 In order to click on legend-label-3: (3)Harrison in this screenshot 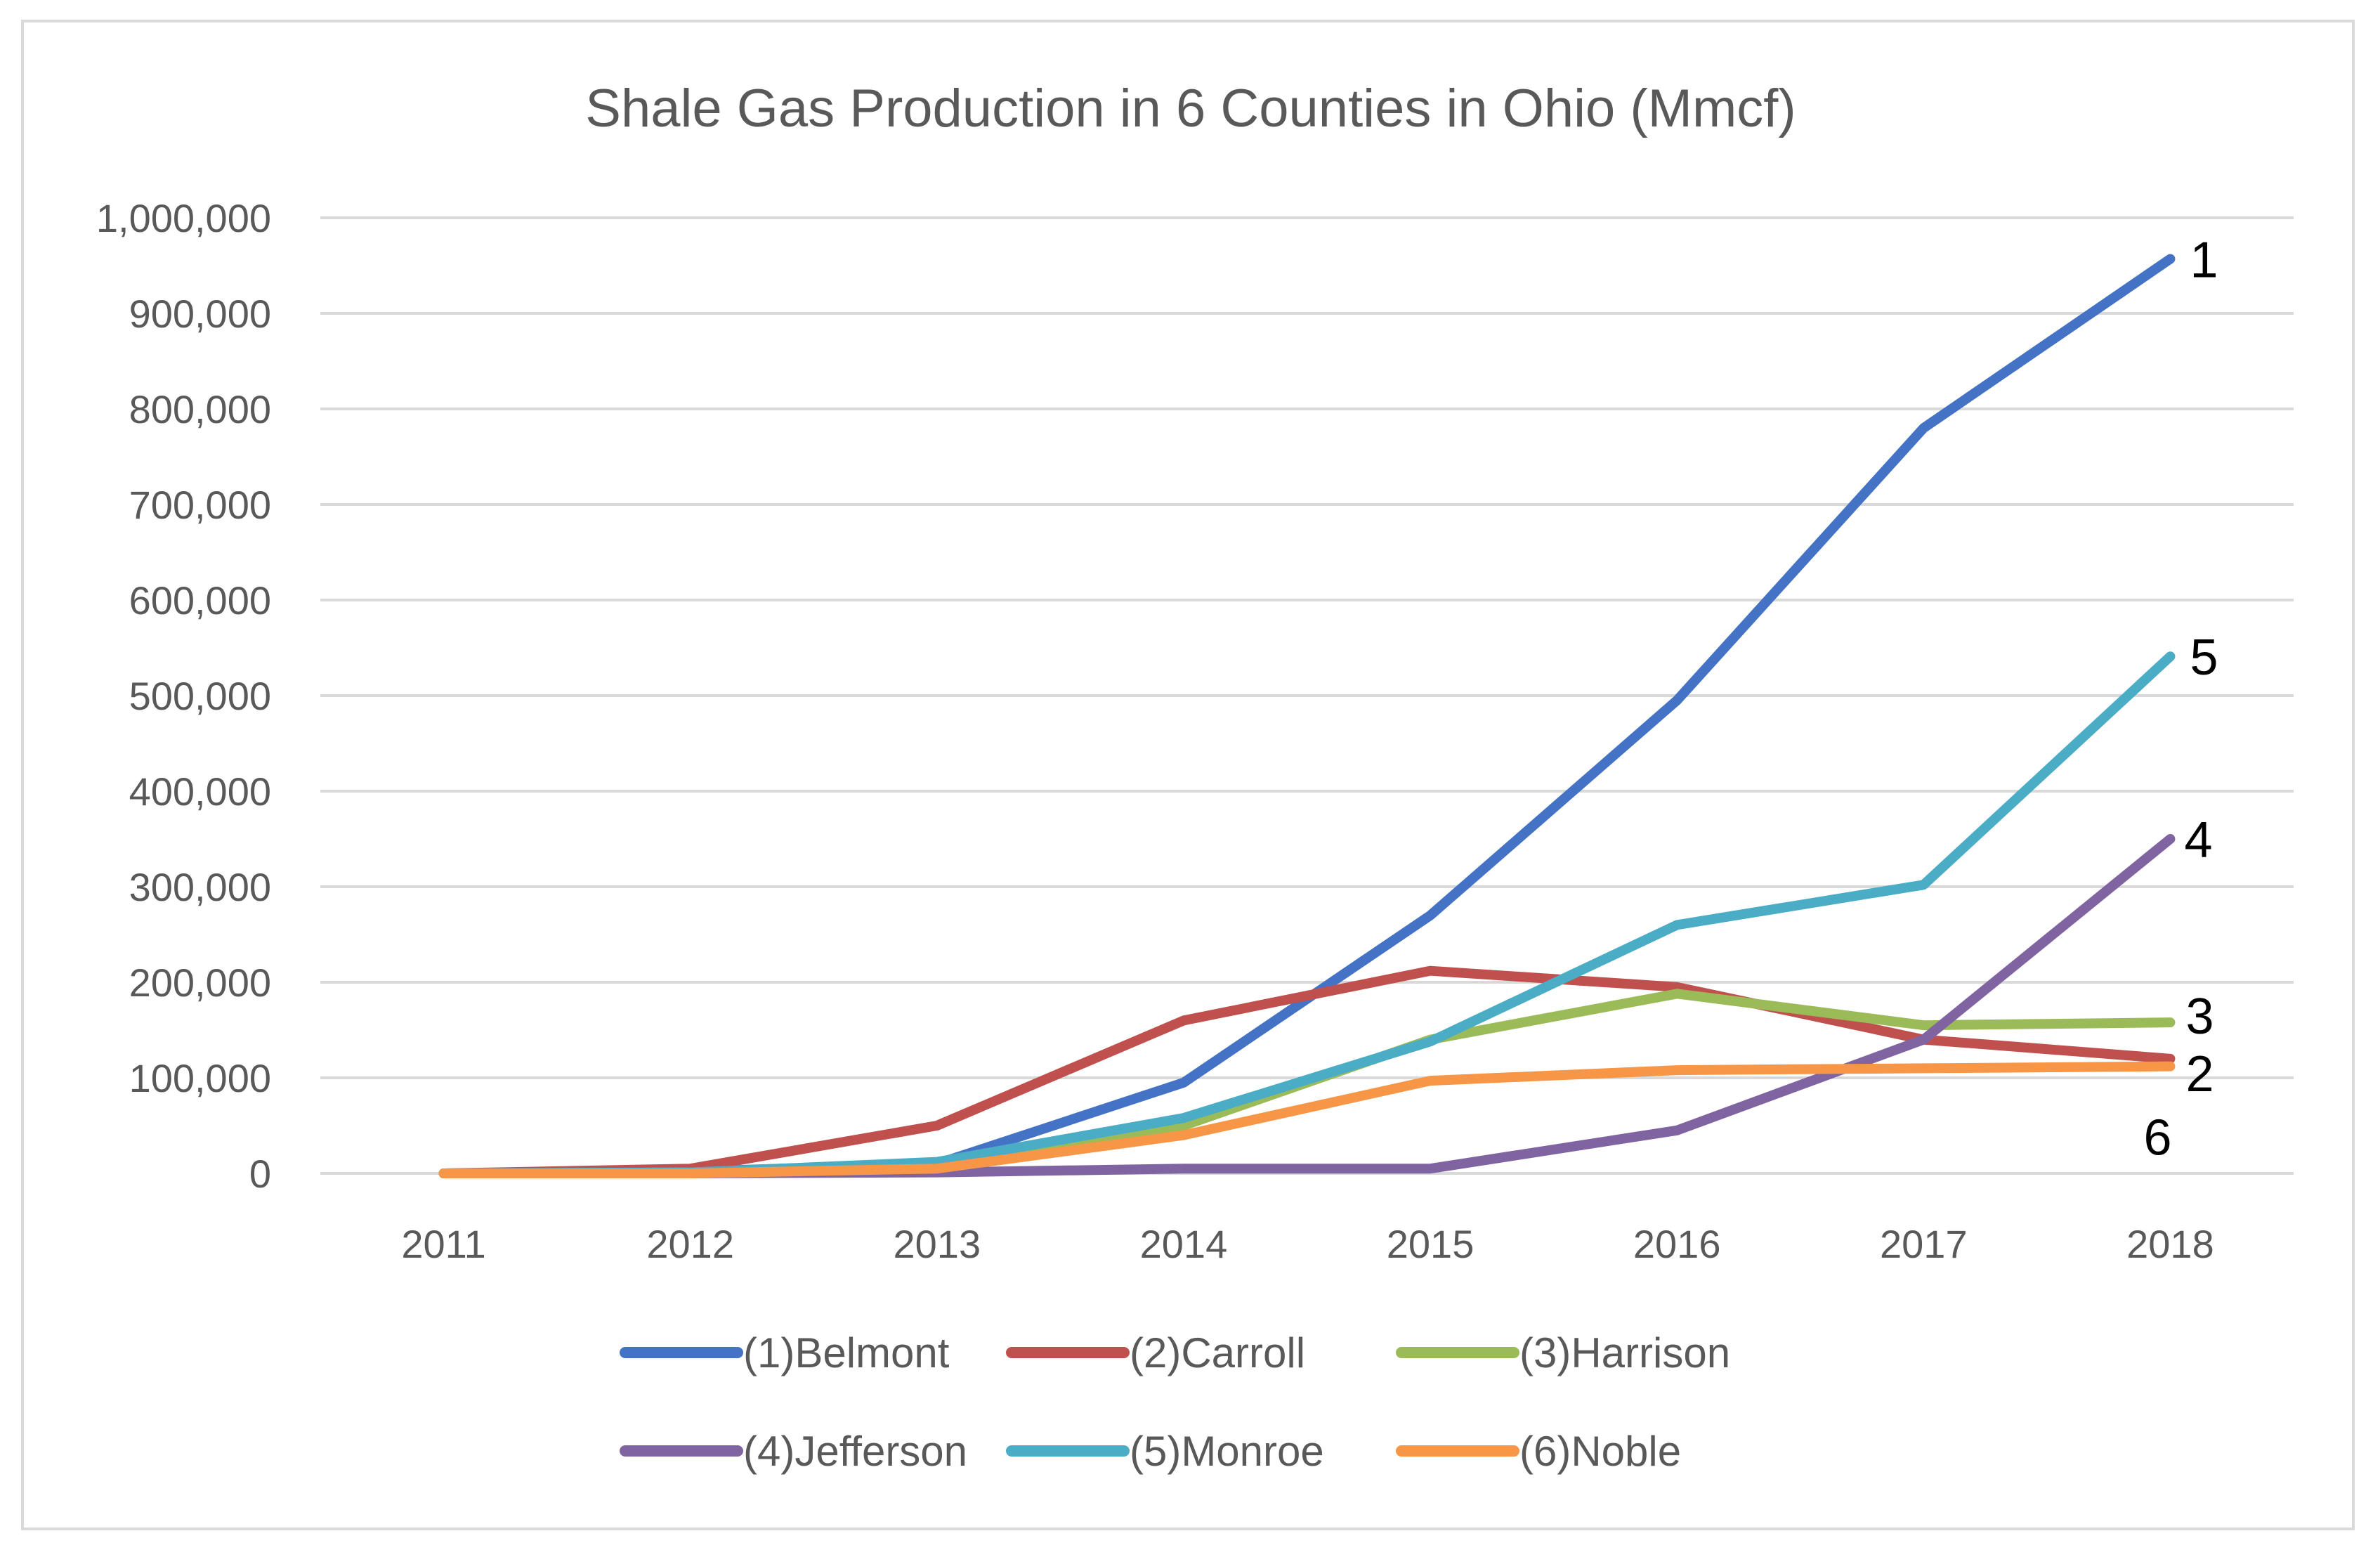, I will do `click(1624, 1352)`.